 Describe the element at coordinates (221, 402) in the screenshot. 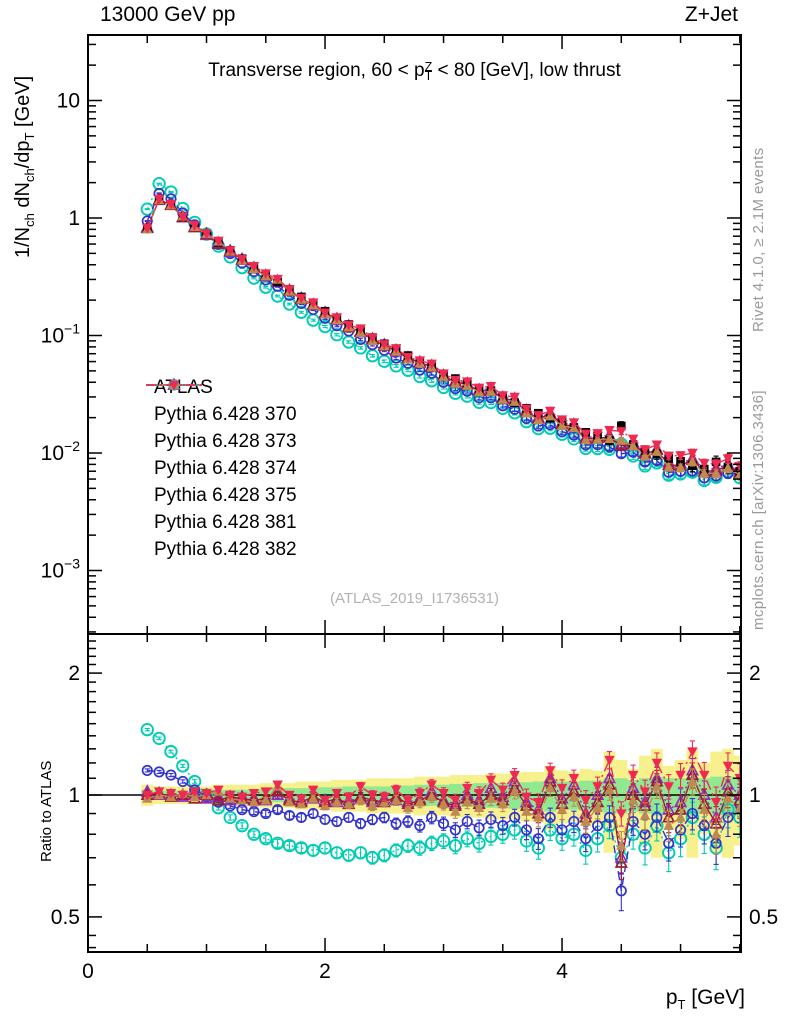

I see `legend-item: Pythia 6.428 370` at that location.